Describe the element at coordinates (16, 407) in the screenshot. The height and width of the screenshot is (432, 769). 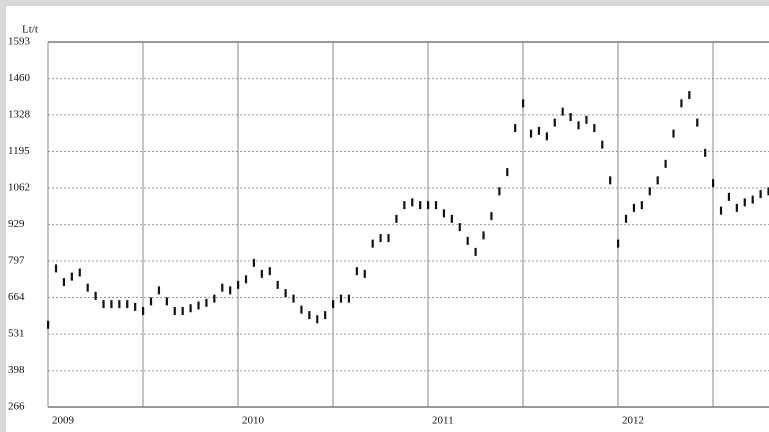
I see `y-tick-label: 266` at that location.